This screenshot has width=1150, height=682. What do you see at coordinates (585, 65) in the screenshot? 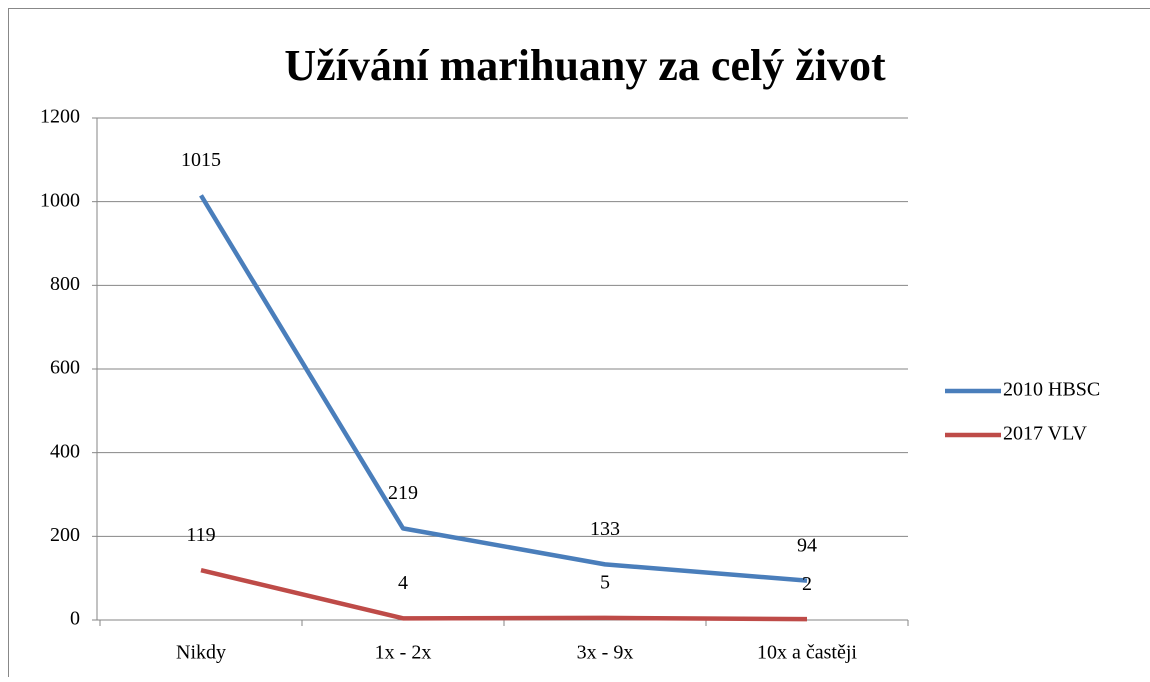
I see `chart-title: Užívání marihuany za celý život` at bounding box center [585, 65].